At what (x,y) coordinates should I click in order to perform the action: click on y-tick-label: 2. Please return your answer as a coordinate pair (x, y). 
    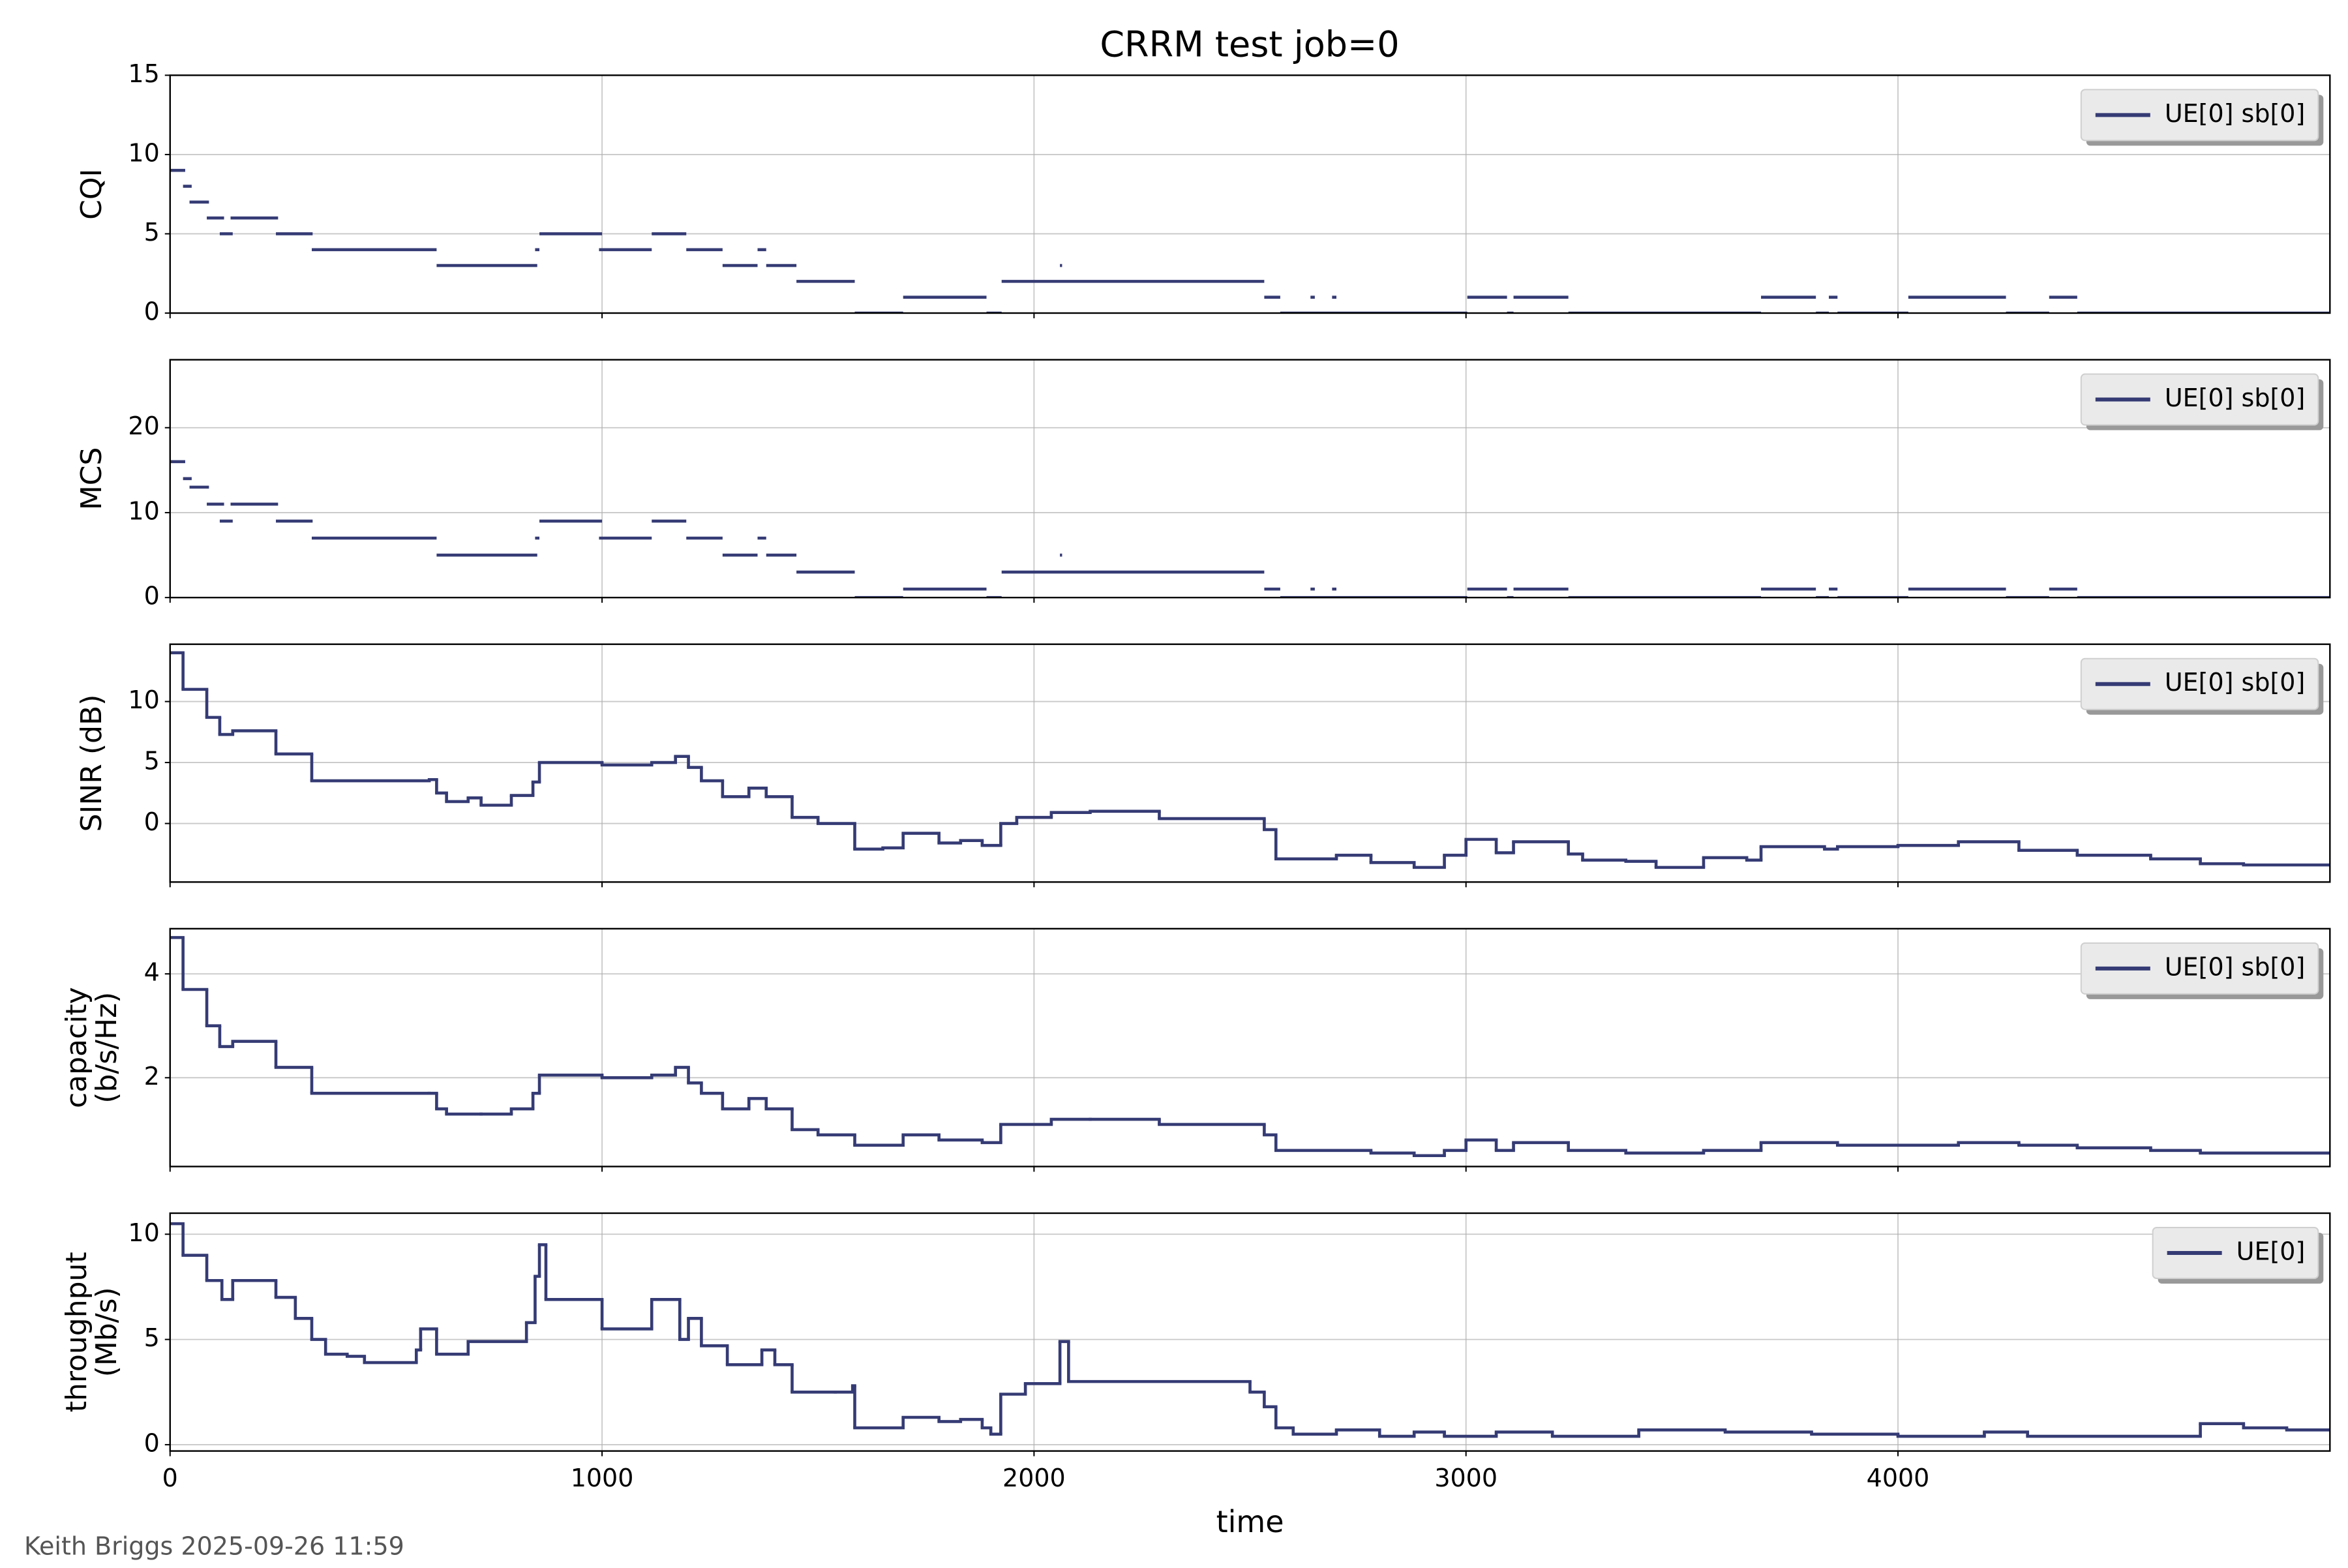
    Looking at the image, I should click on (152, 1076).